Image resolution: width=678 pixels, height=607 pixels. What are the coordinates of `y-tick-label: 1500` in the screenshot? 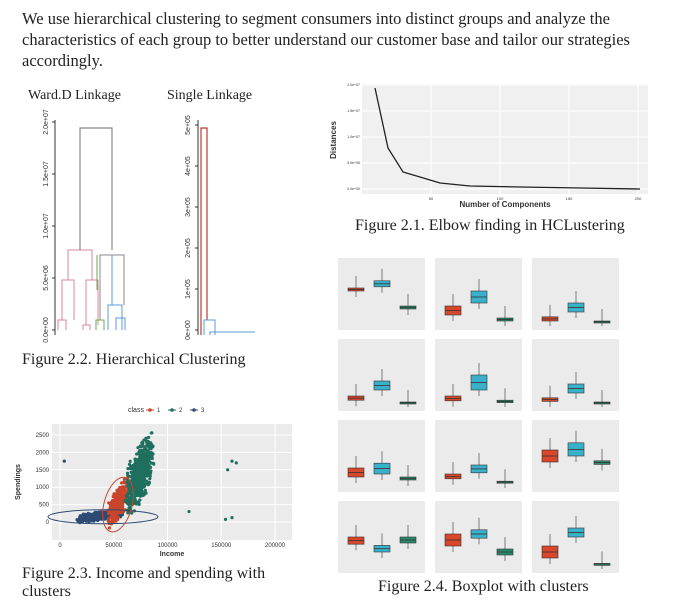 It's located at (43, 471).